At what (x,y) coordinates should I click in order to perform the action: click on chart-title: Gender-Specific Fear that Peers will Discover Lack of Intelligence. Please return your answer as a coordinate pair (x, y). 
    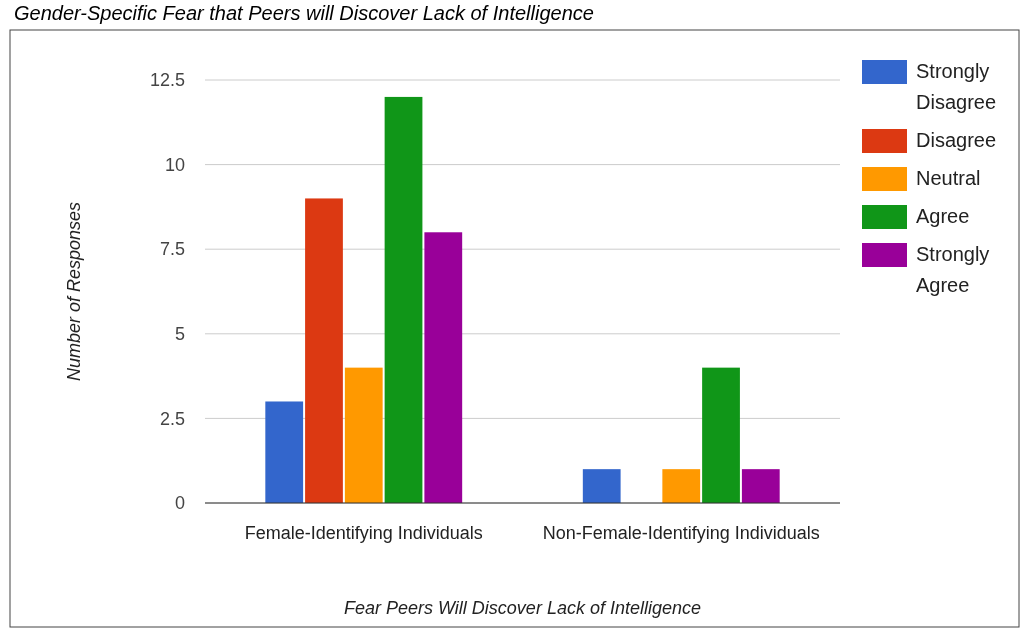
    Looking at the image, I should click on (304, 13).